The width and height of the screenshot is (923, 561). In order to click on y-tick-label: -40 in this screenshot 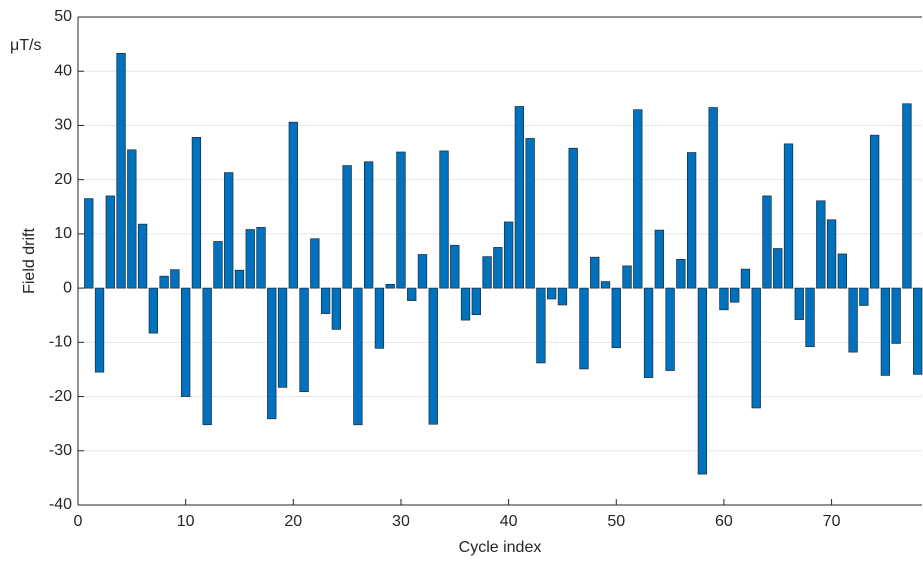, I will do `click(60, 504)`.